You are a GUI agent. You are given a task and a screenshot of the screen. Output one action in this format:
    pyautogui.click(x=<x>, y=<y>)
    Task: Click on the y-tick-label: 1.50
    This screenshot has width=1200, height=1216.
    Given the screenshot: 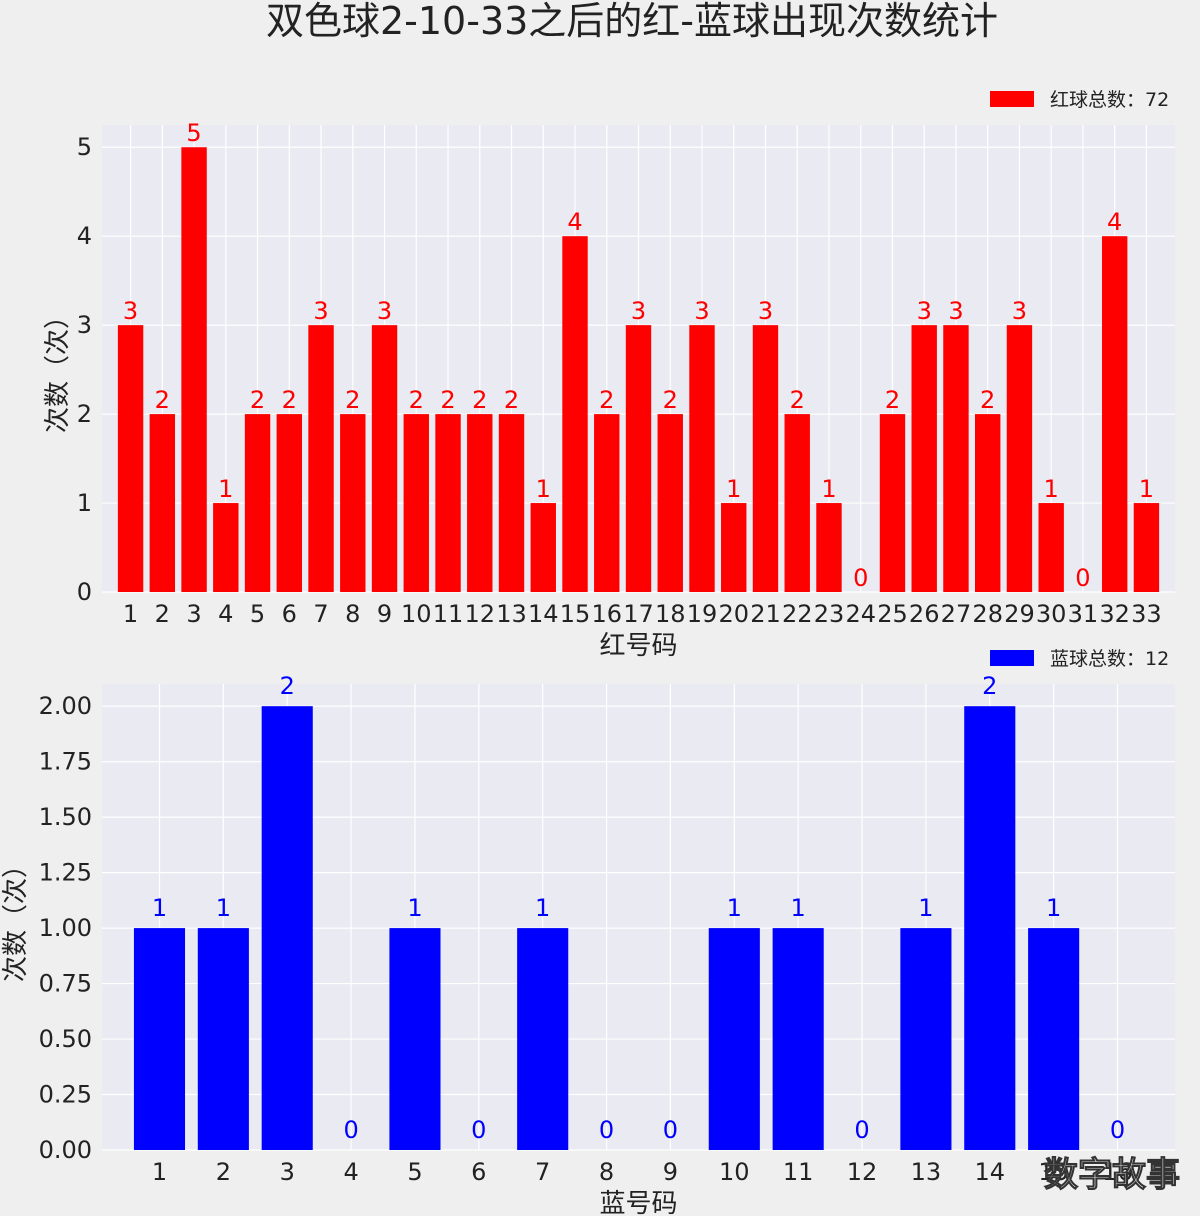 What is the action you would take?
    pyautogui.click(x=65, y=817)
    